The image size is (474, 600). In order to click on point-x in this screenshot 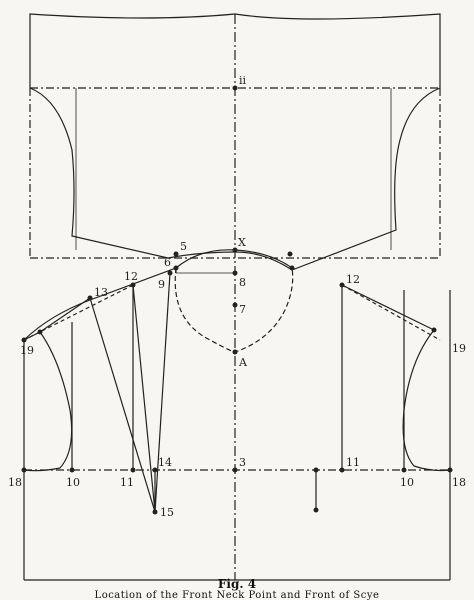, I will do `click(235, 250)`.